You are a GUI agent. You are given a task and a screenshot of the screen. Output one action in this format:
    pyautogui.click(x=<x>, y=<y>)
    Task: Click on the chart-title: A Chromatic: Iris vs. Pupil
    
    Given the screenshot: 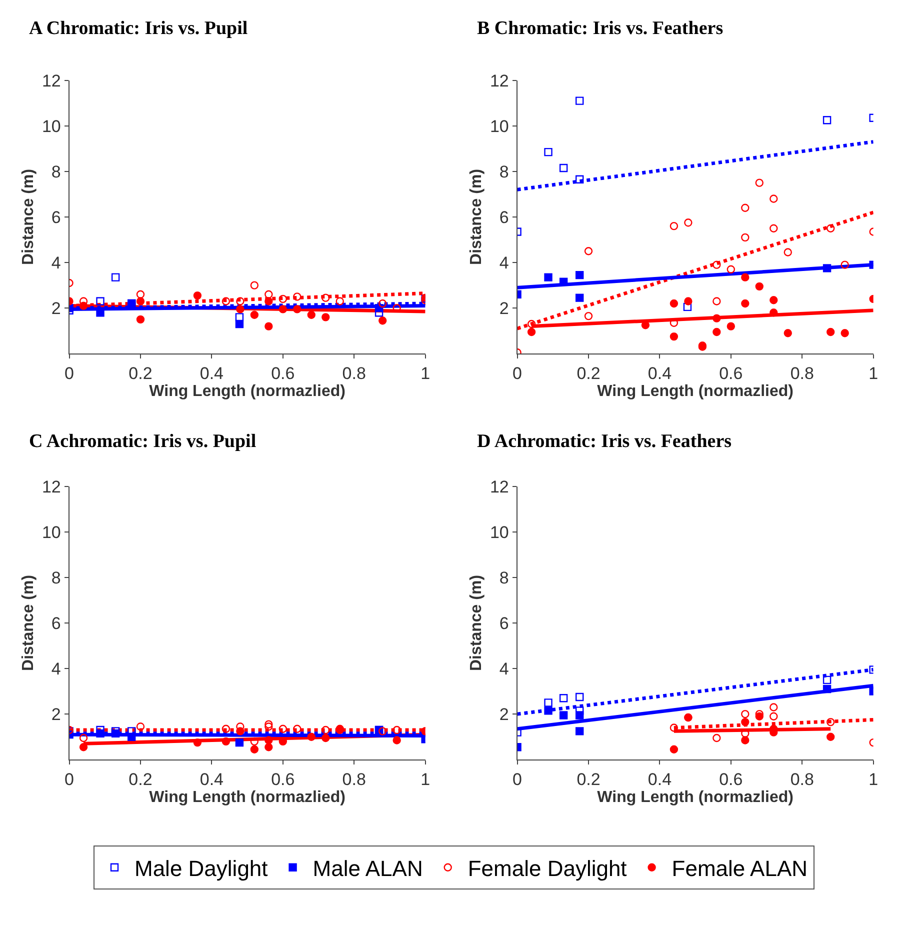 What is the action you would take?
    pyautogui.click(x=138, y=28)
    